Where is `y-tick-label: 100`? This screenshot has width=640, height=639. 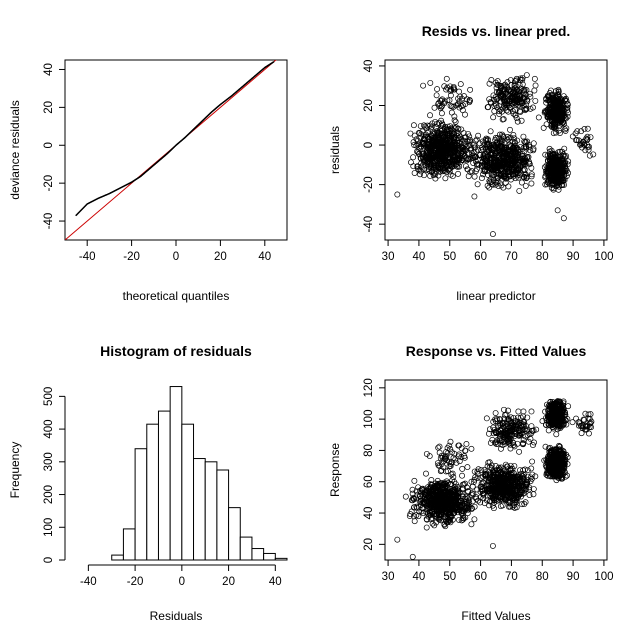
y-tick-label: 100 is located at coordinates (369, 419).